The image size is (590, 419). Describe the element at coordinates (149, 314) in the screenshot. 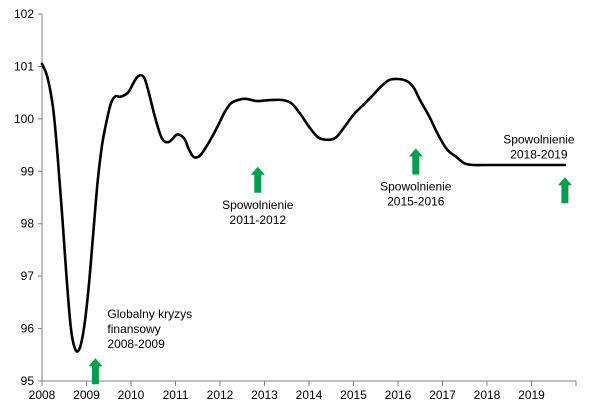

I see `annotation-label: Globalny kryzys` at that location.